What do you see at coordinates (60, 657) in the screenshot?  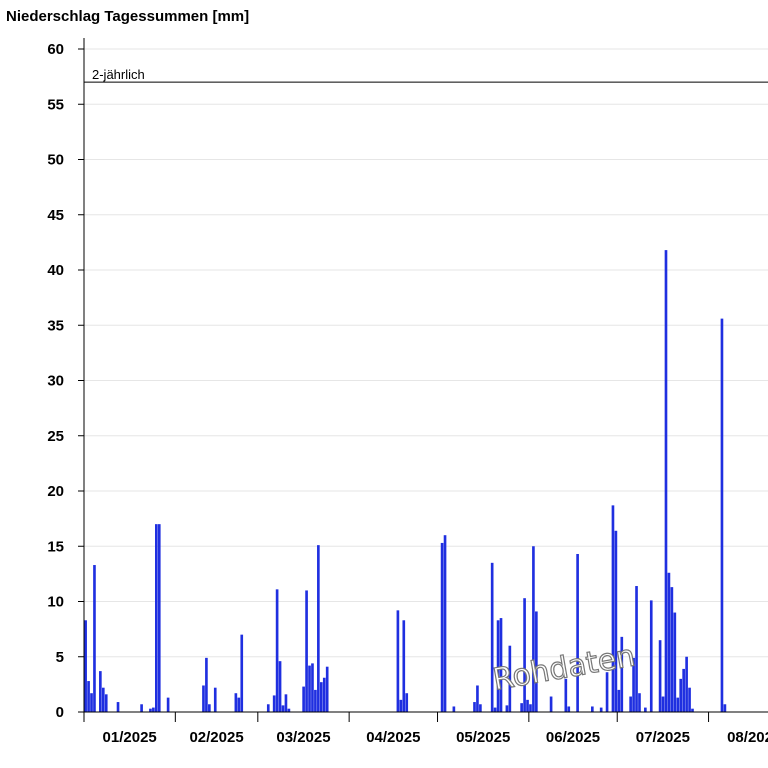 I see `y-tick-label: 5` at bounding box center [60, 657].